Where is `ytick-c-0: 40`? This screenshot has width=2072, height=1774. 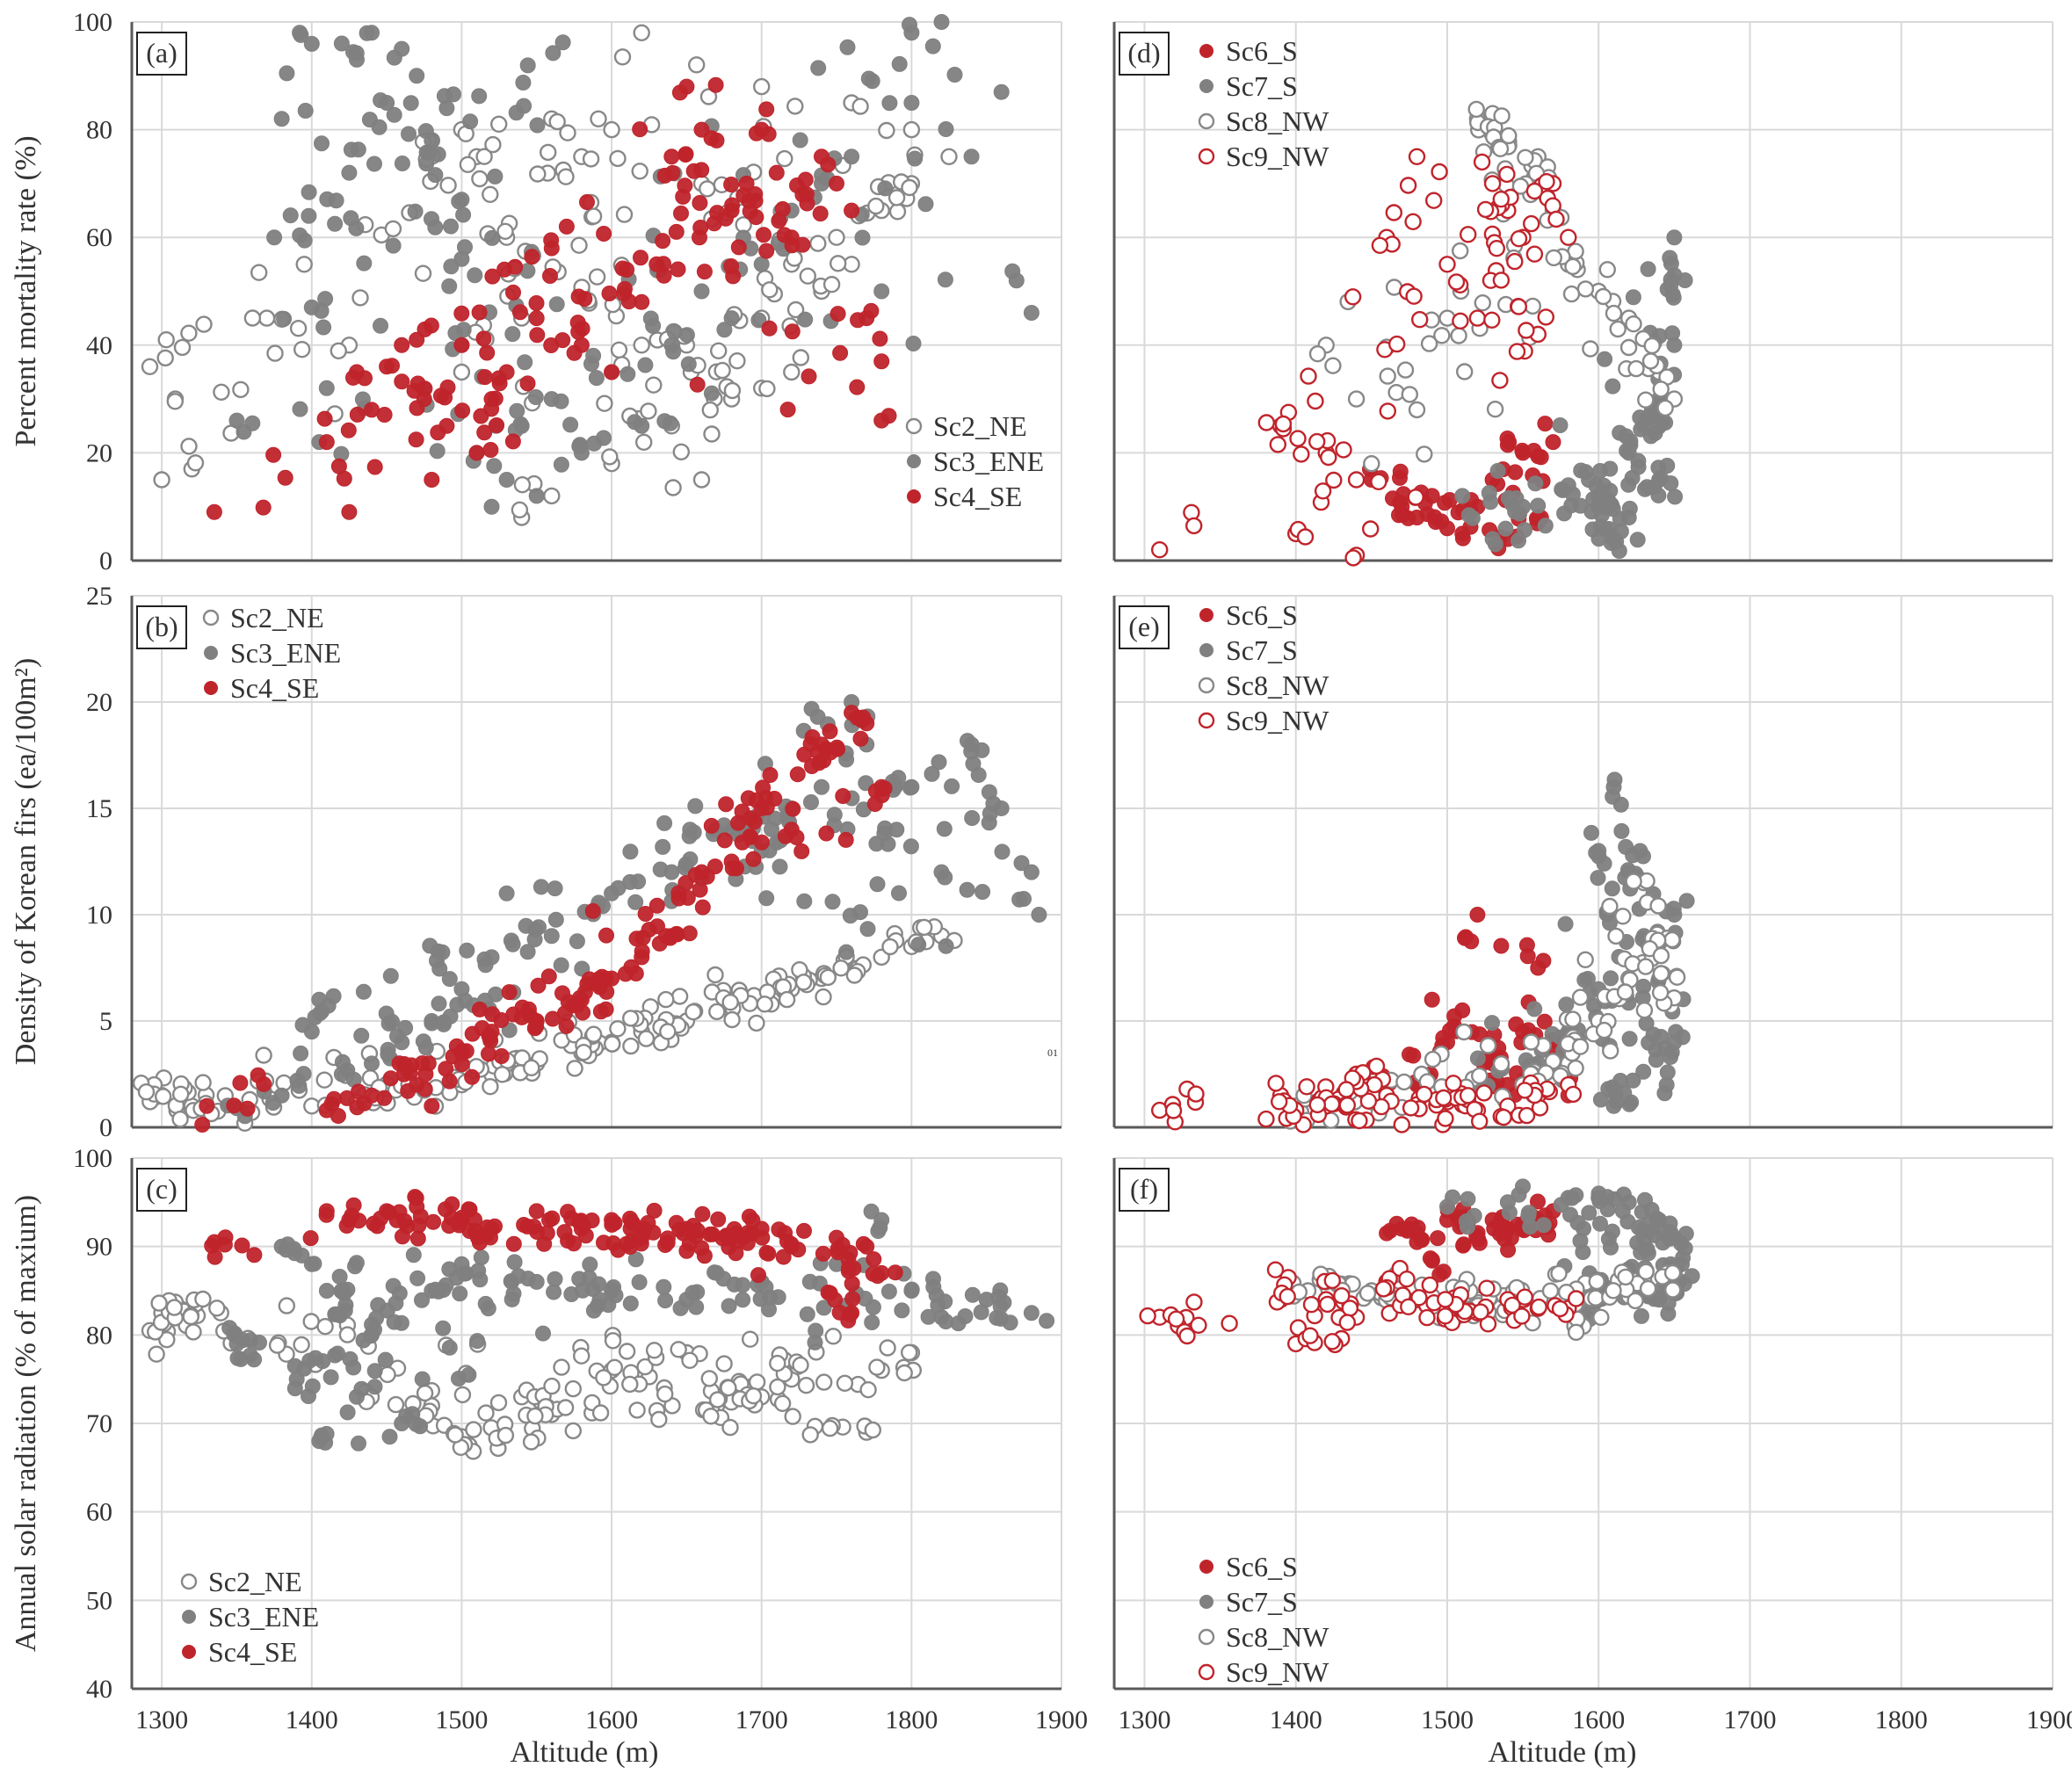 ytick-c-0: 40 is located at coordinates (99, 1689).